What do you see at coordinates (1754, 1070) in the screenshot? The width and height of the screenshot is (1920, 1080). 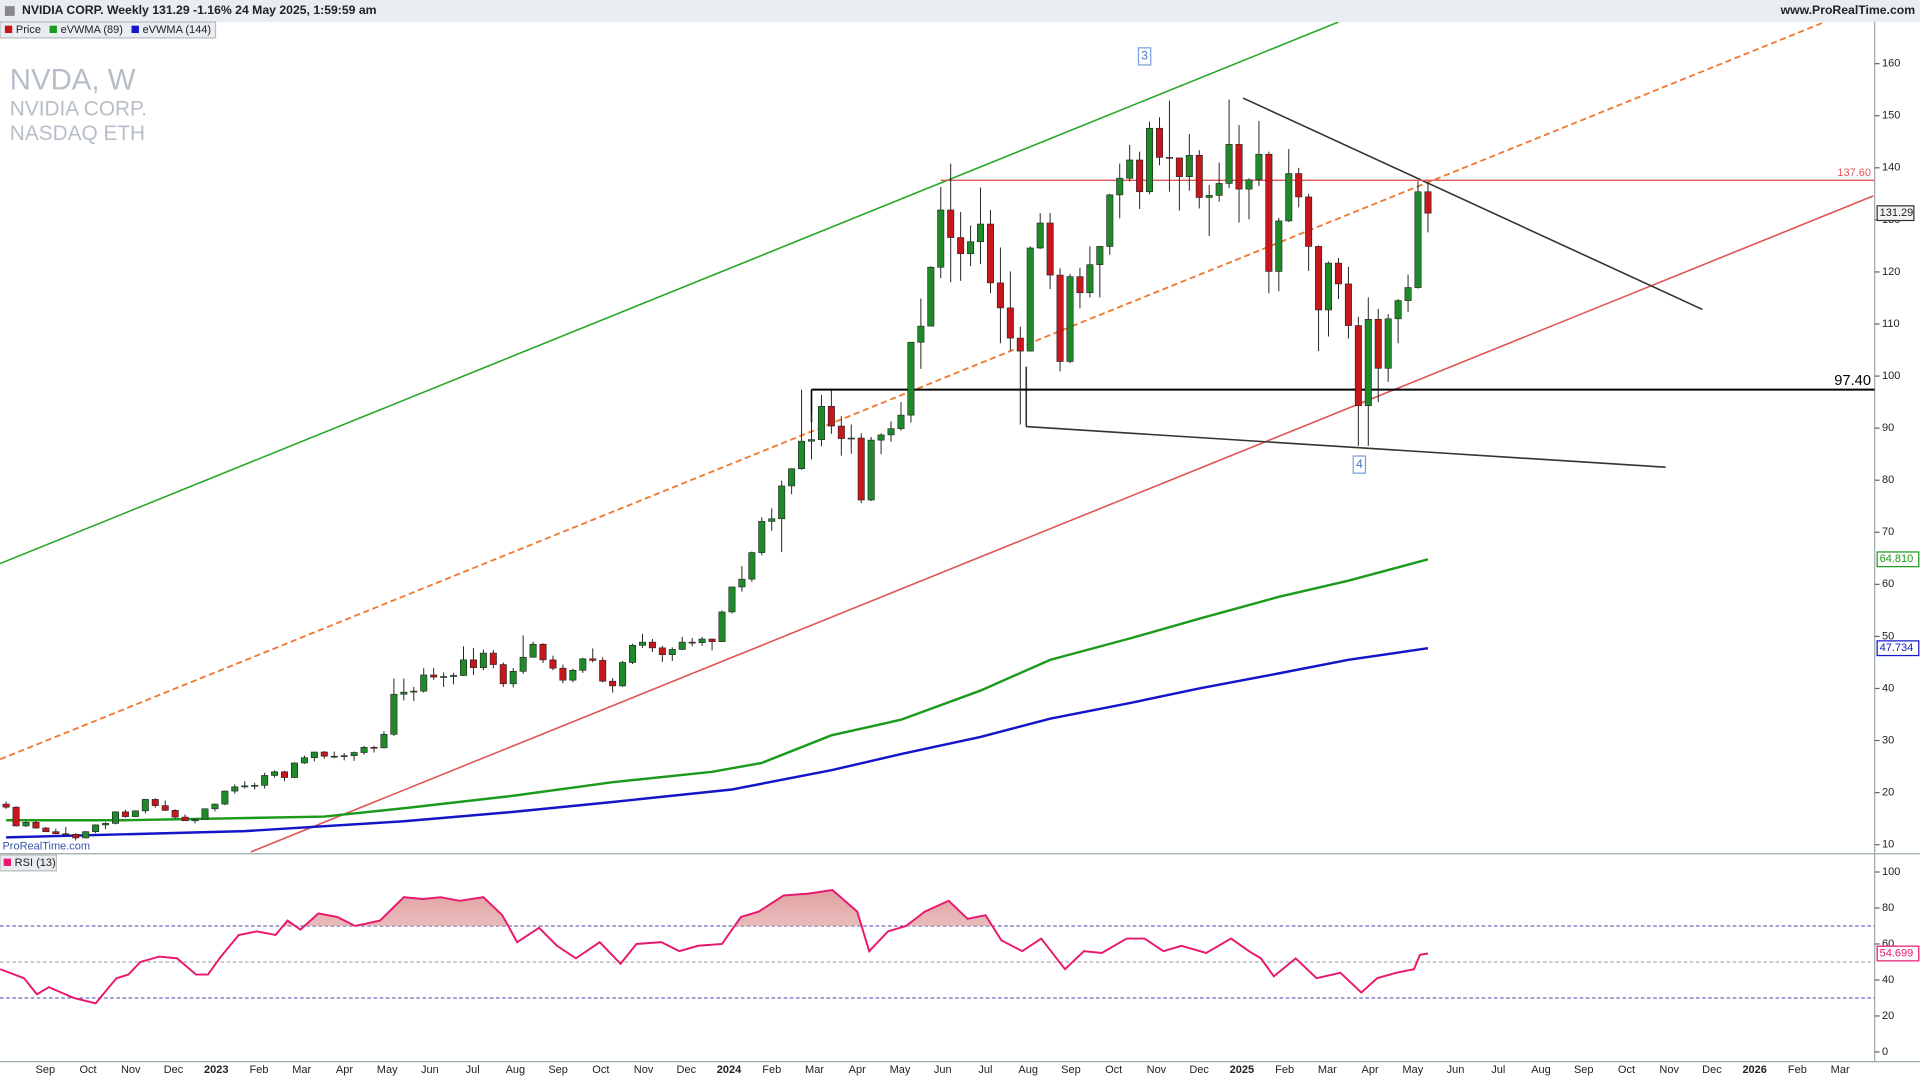 I see `x-tick-label: 2026` at bounding box center [1754, 1070].